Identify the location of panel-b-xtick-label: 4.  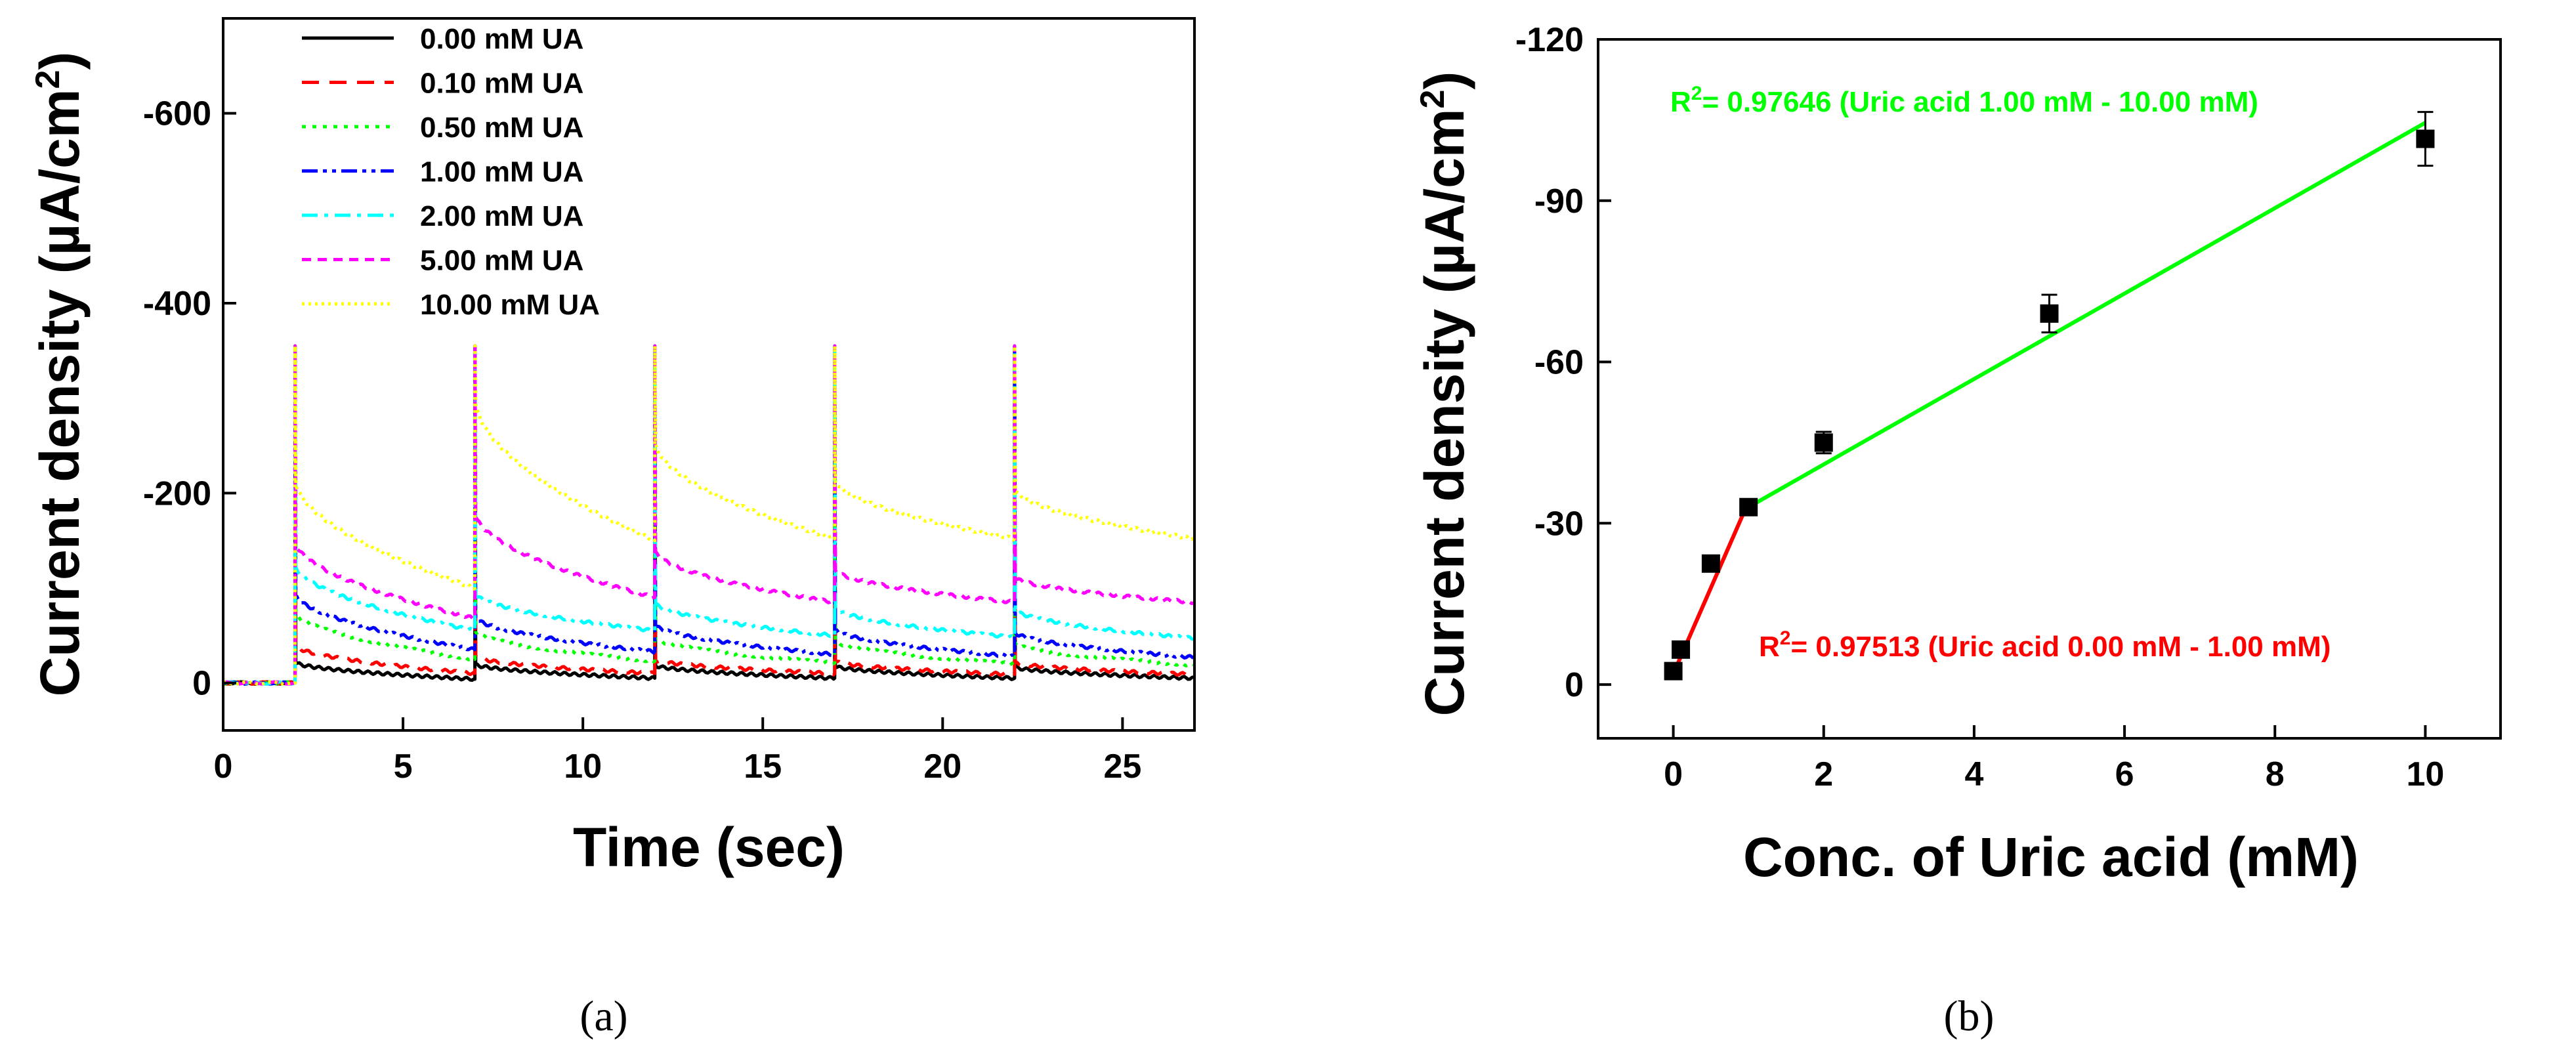
(1973, 774).